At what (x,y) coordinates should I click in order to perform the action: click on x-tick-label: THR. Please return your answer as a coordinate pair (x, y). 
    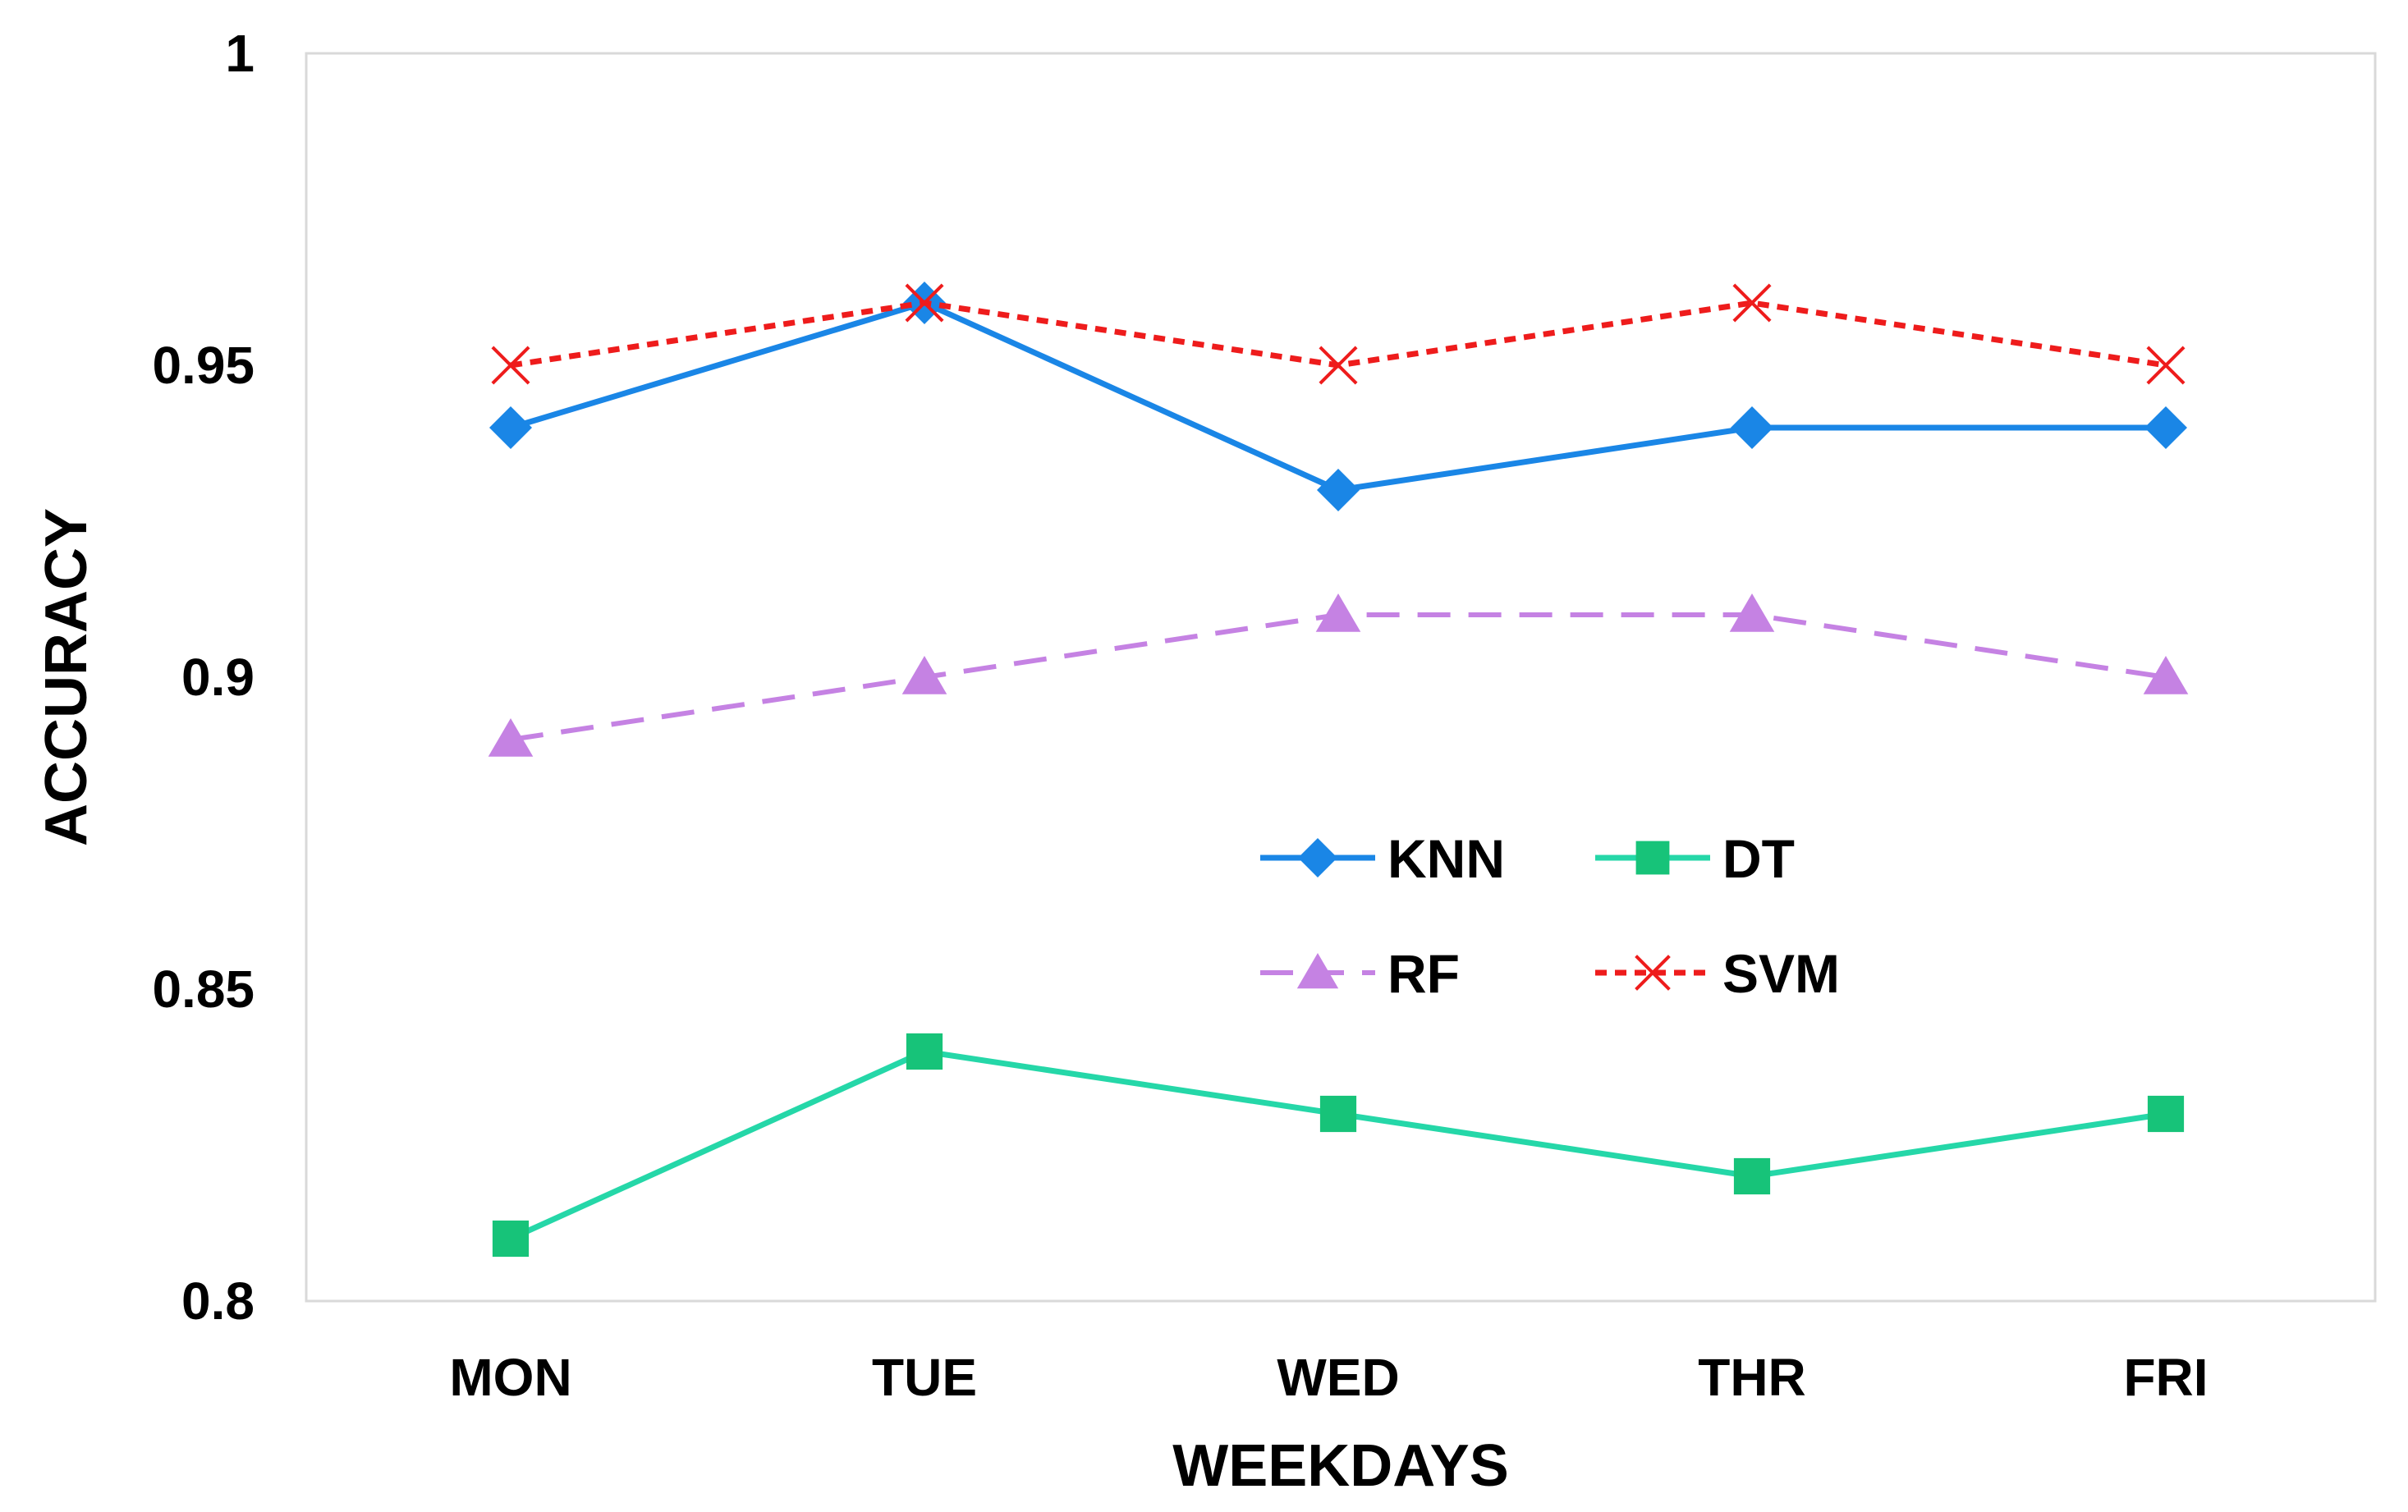
    Looking at the image, I should click on (1752, 1377).